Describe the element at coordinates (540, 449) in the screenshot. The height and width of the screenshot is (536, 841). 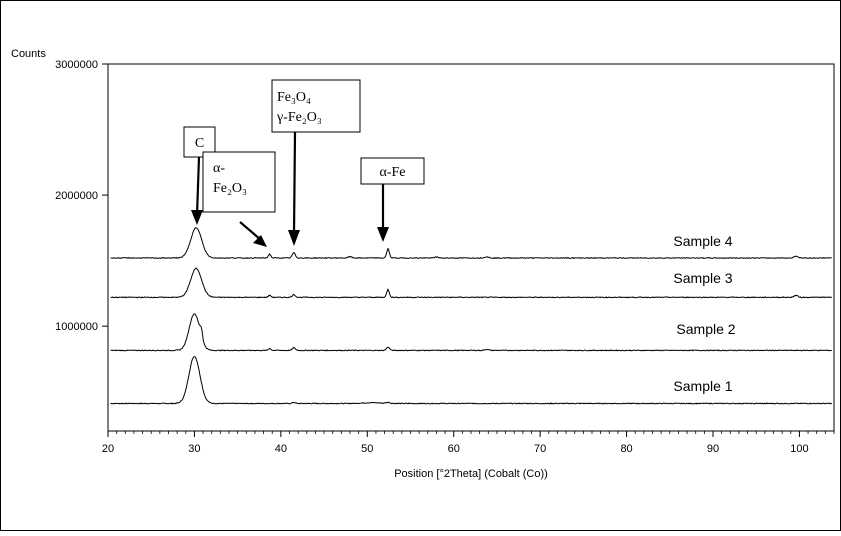
I see `x-tick-label: 70` at that location.